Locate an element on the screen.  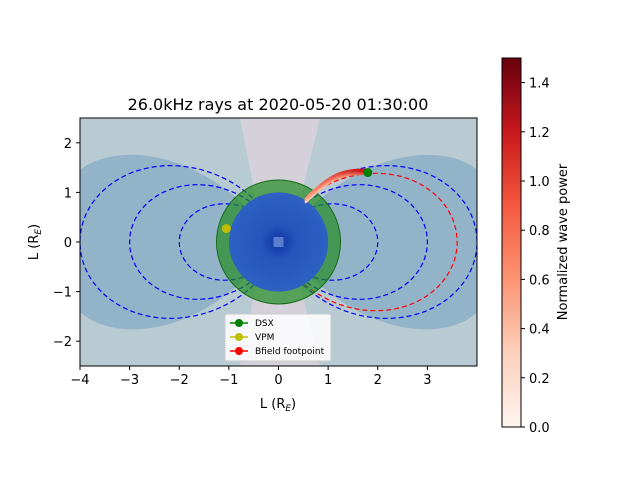
chart-title: 26.0kHz rays at 2020-05-20 01:30:00 is located at coordinates (278, 104).